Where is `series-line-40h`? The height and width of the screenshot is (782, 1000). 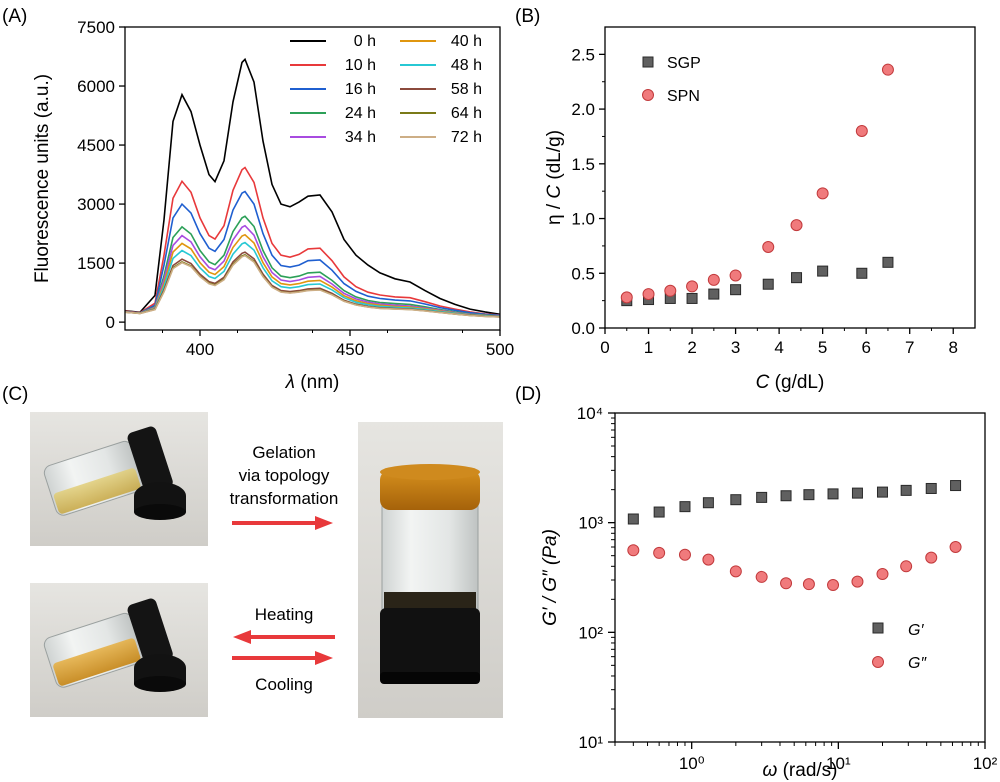 series-line-40h is located at coordinates (312, 275).